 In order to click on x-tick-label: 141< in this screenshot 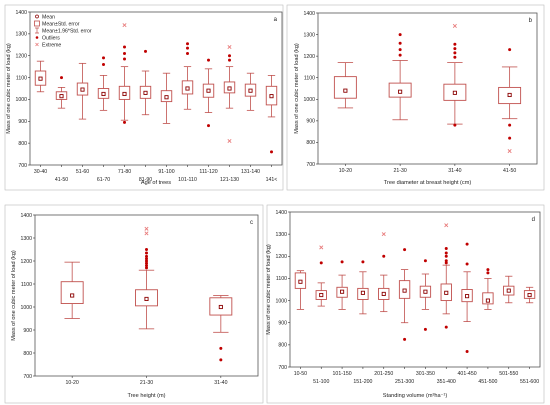, I will do `click(272, 180)`.